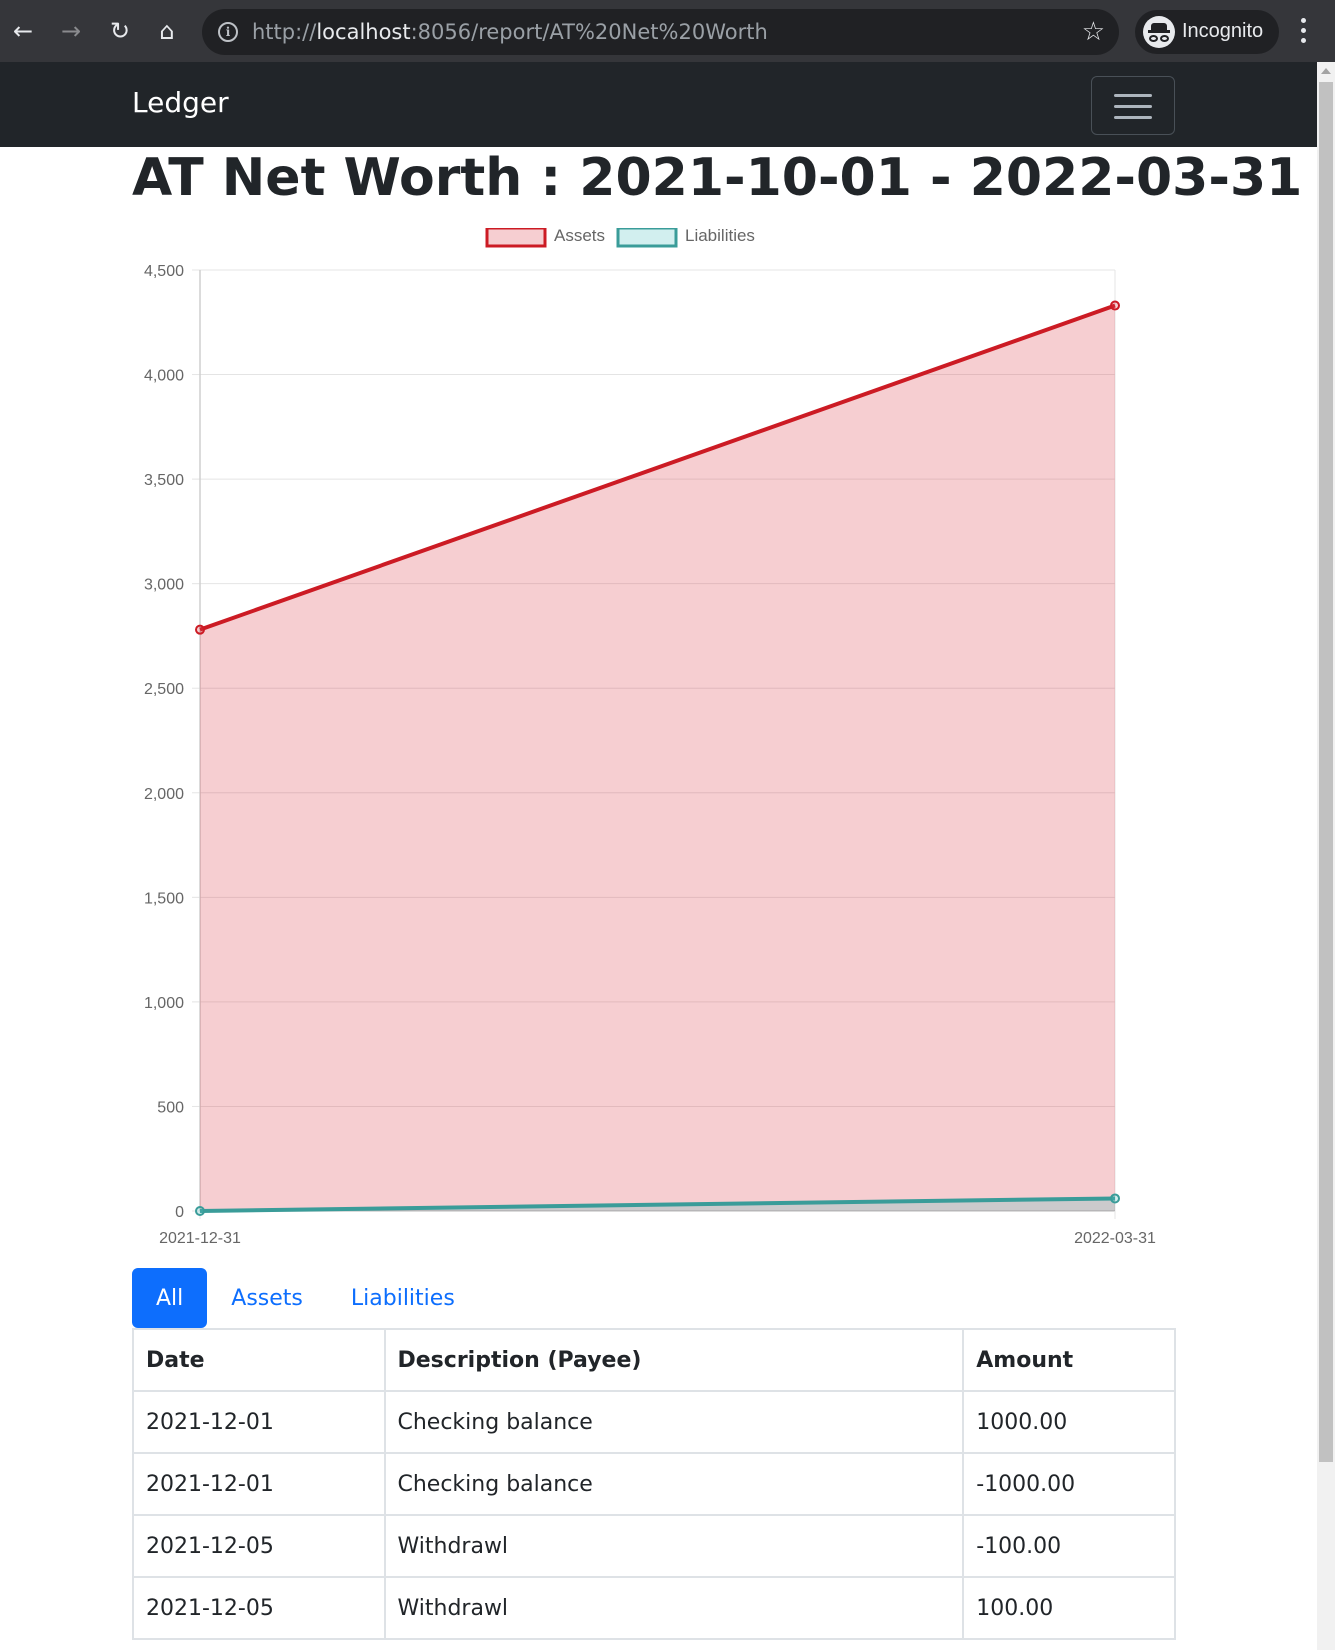 This screenshot has height=1650, width=1335. I want to click on cell-amount: 100.00, so click(1069, 1608).